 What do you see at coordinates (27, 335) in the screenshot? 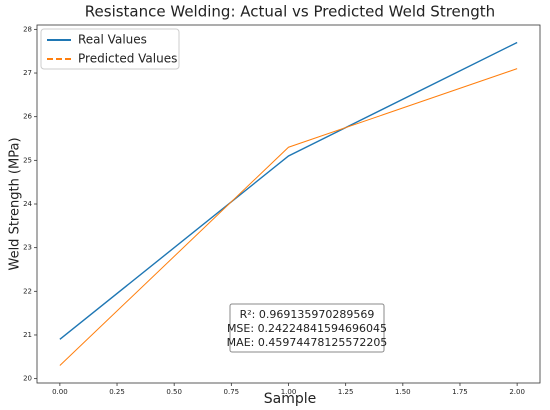
I see `y-tick-label: 21` at bounding box center [27, 335].